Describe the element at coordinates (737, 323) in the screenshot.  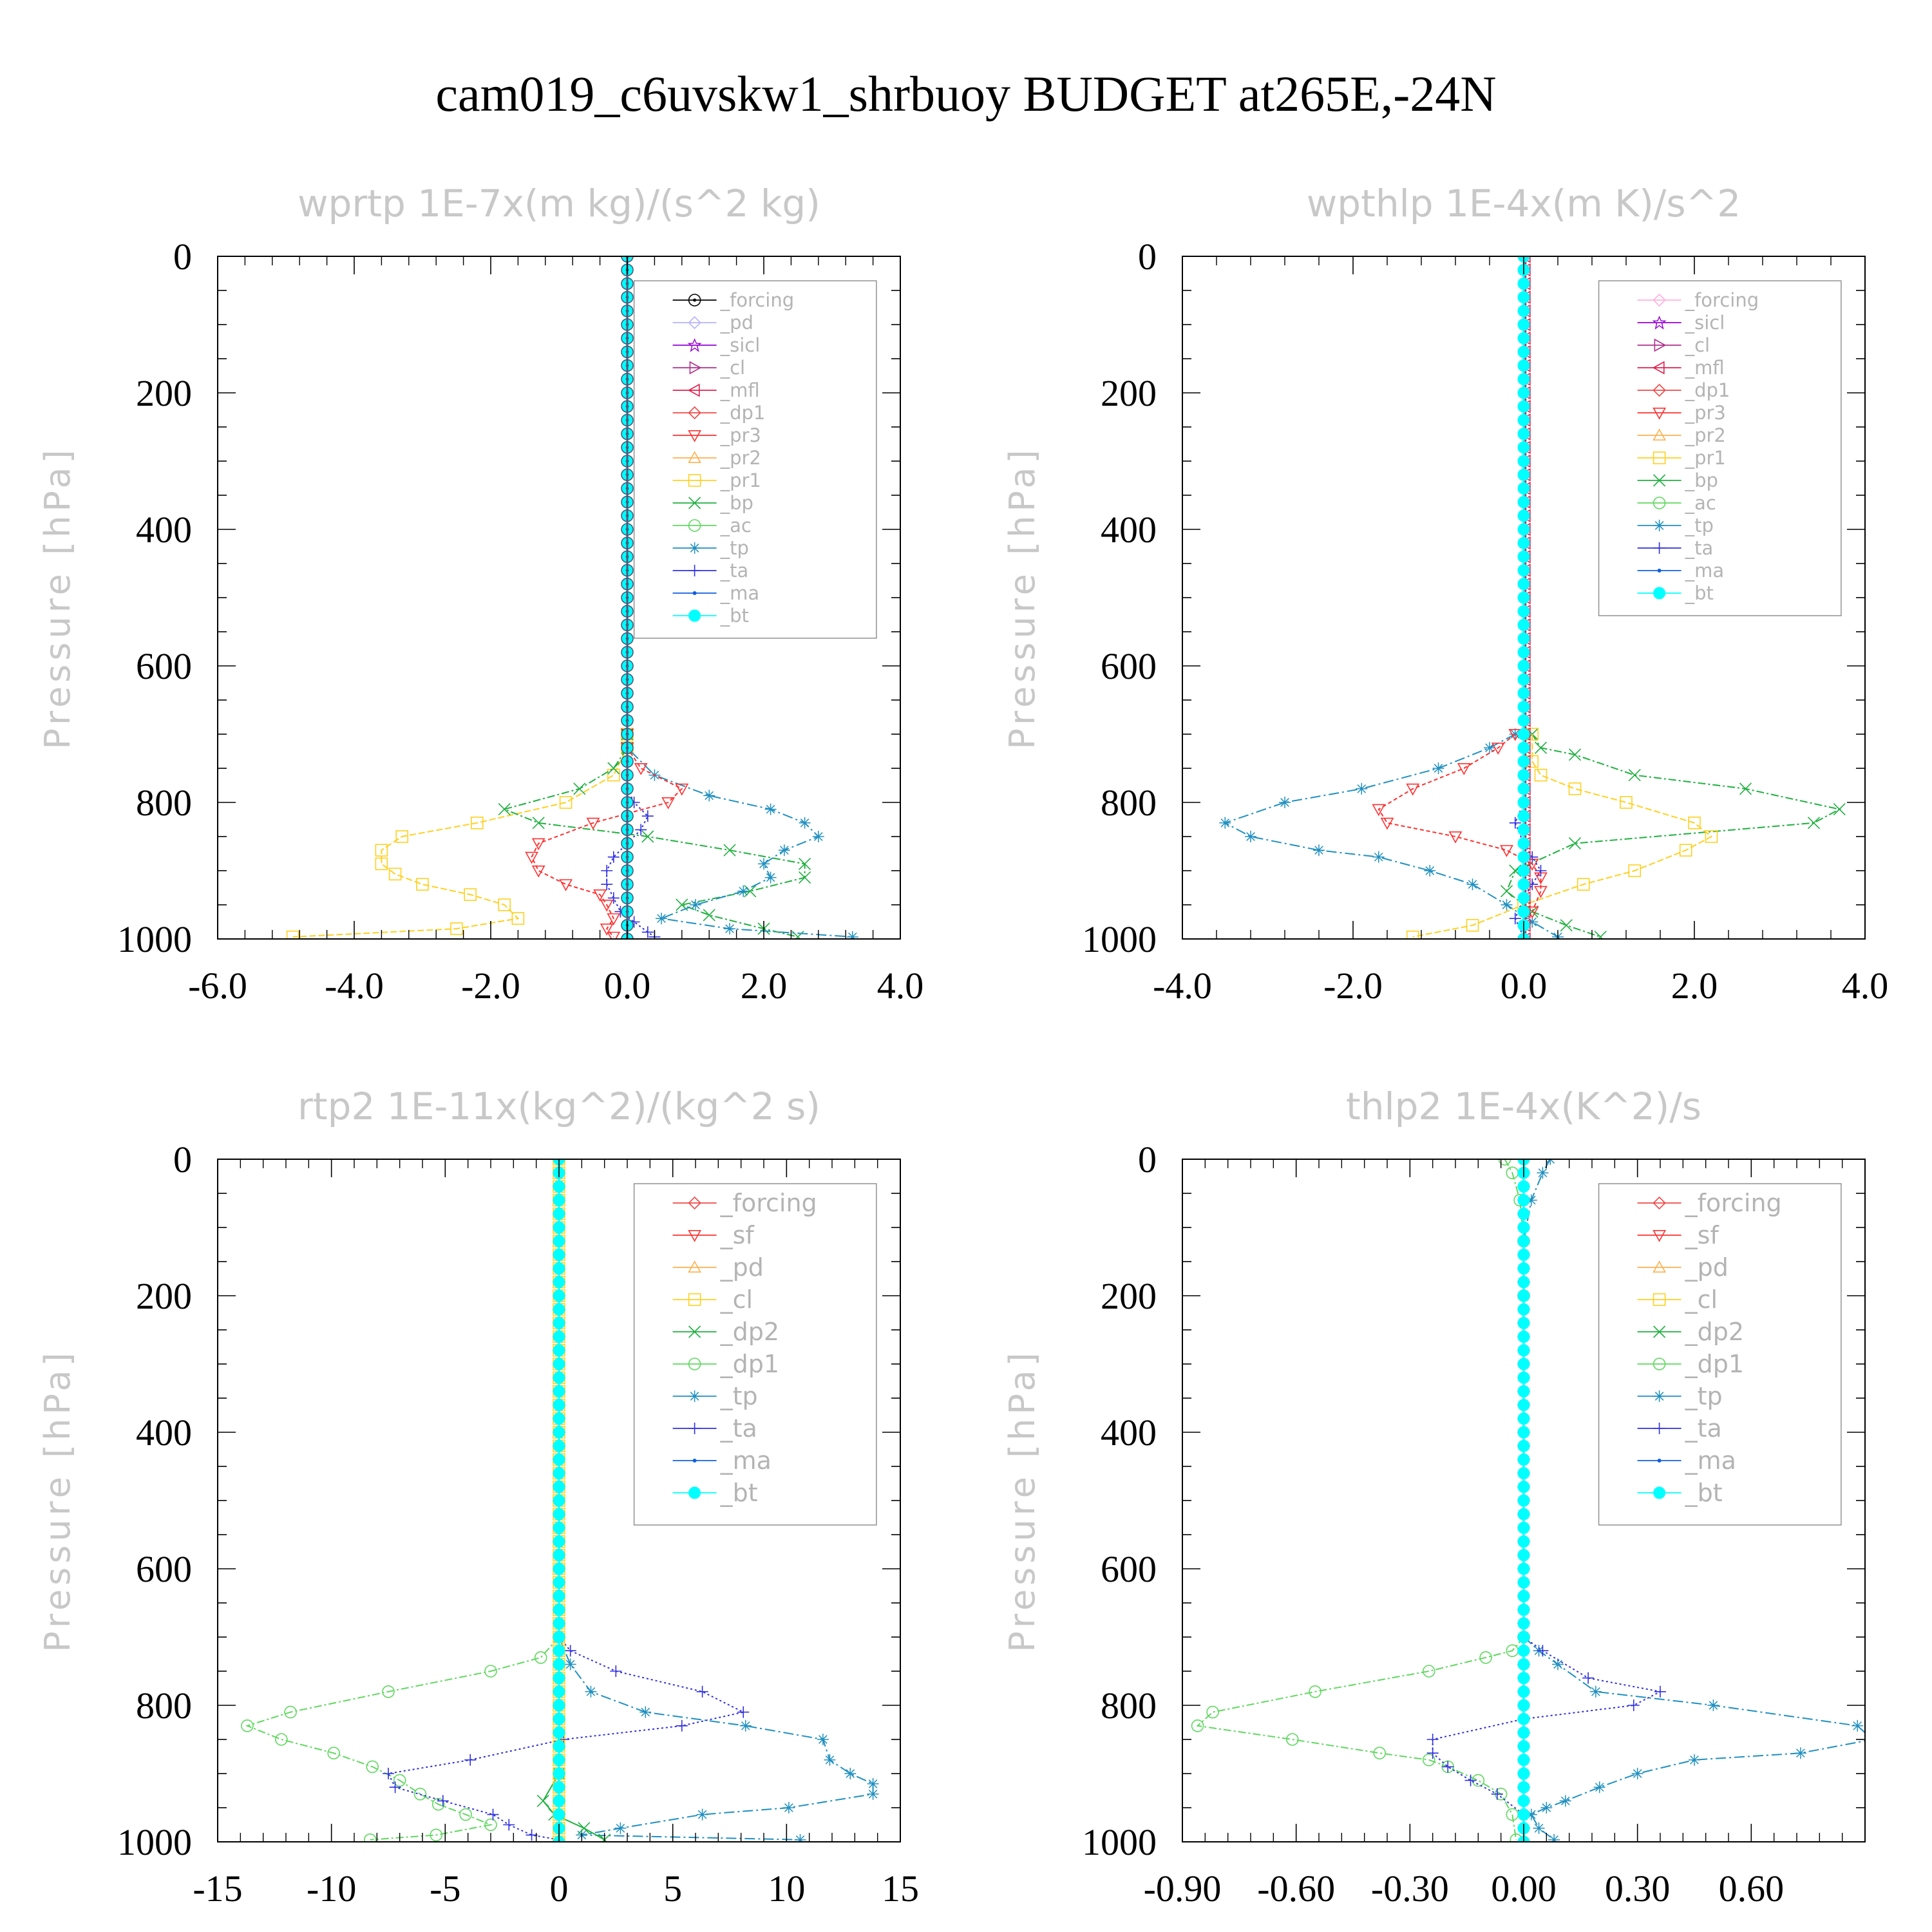
I see `legend-label: _pd` at that location.